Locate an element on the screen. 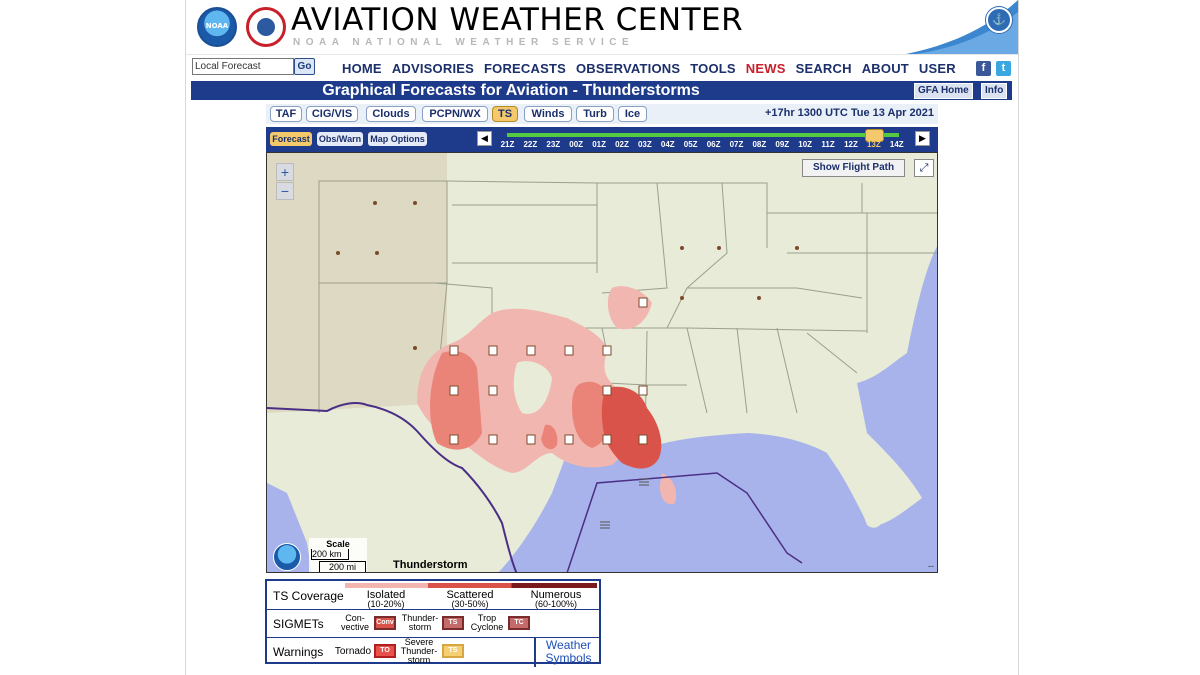 This screenshot has width=1200, height=675. ts-coverage-label: TS Coverage is located at coordinates (308, 596).